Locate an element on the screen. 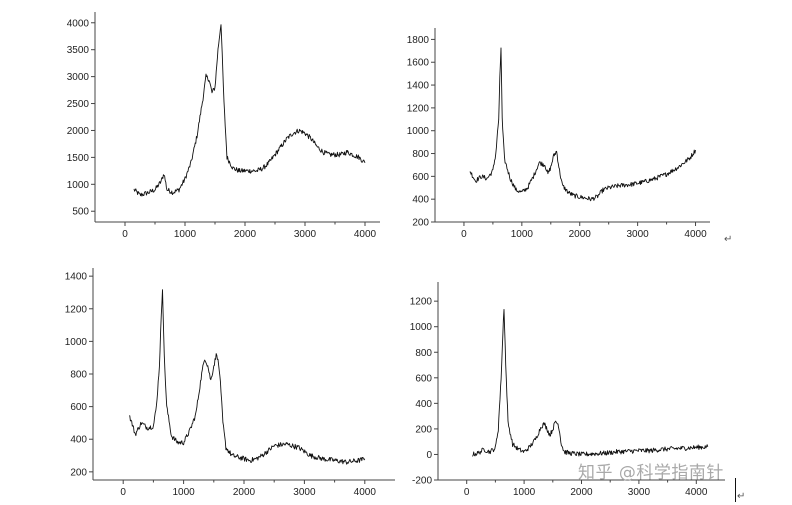 The image size is (792, 505). y-tick-label: 500 is located at coordinates (80, 212).